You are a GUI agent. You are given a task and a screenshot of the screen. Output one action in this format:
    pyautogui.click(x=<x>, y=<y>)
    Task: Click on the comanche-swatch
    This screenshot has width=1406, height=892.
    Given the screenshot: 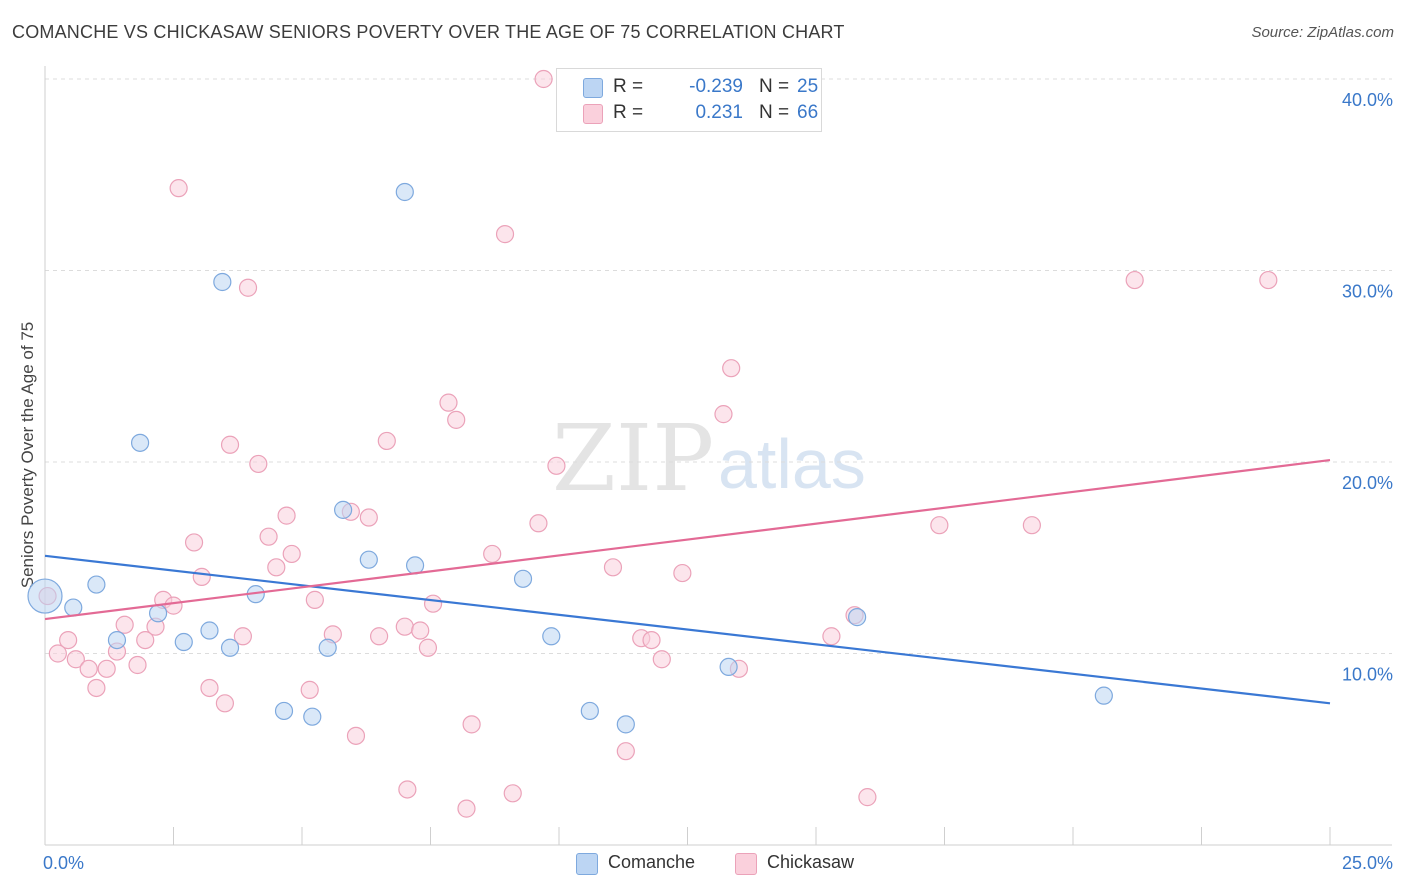 What is the action you would take?
    pyautogui.click(x=587, y=864)
    